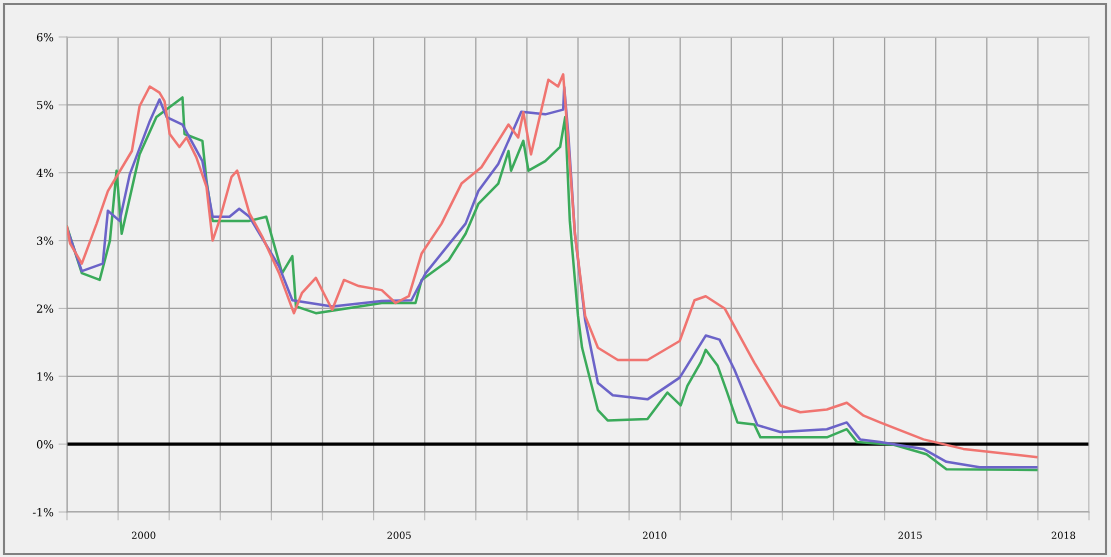 The width and height of the screenshot is (1111, 557). Describe the element at coordinates (143, 535) in the screenshot. I see `x-tick-label: 2000` at that location.